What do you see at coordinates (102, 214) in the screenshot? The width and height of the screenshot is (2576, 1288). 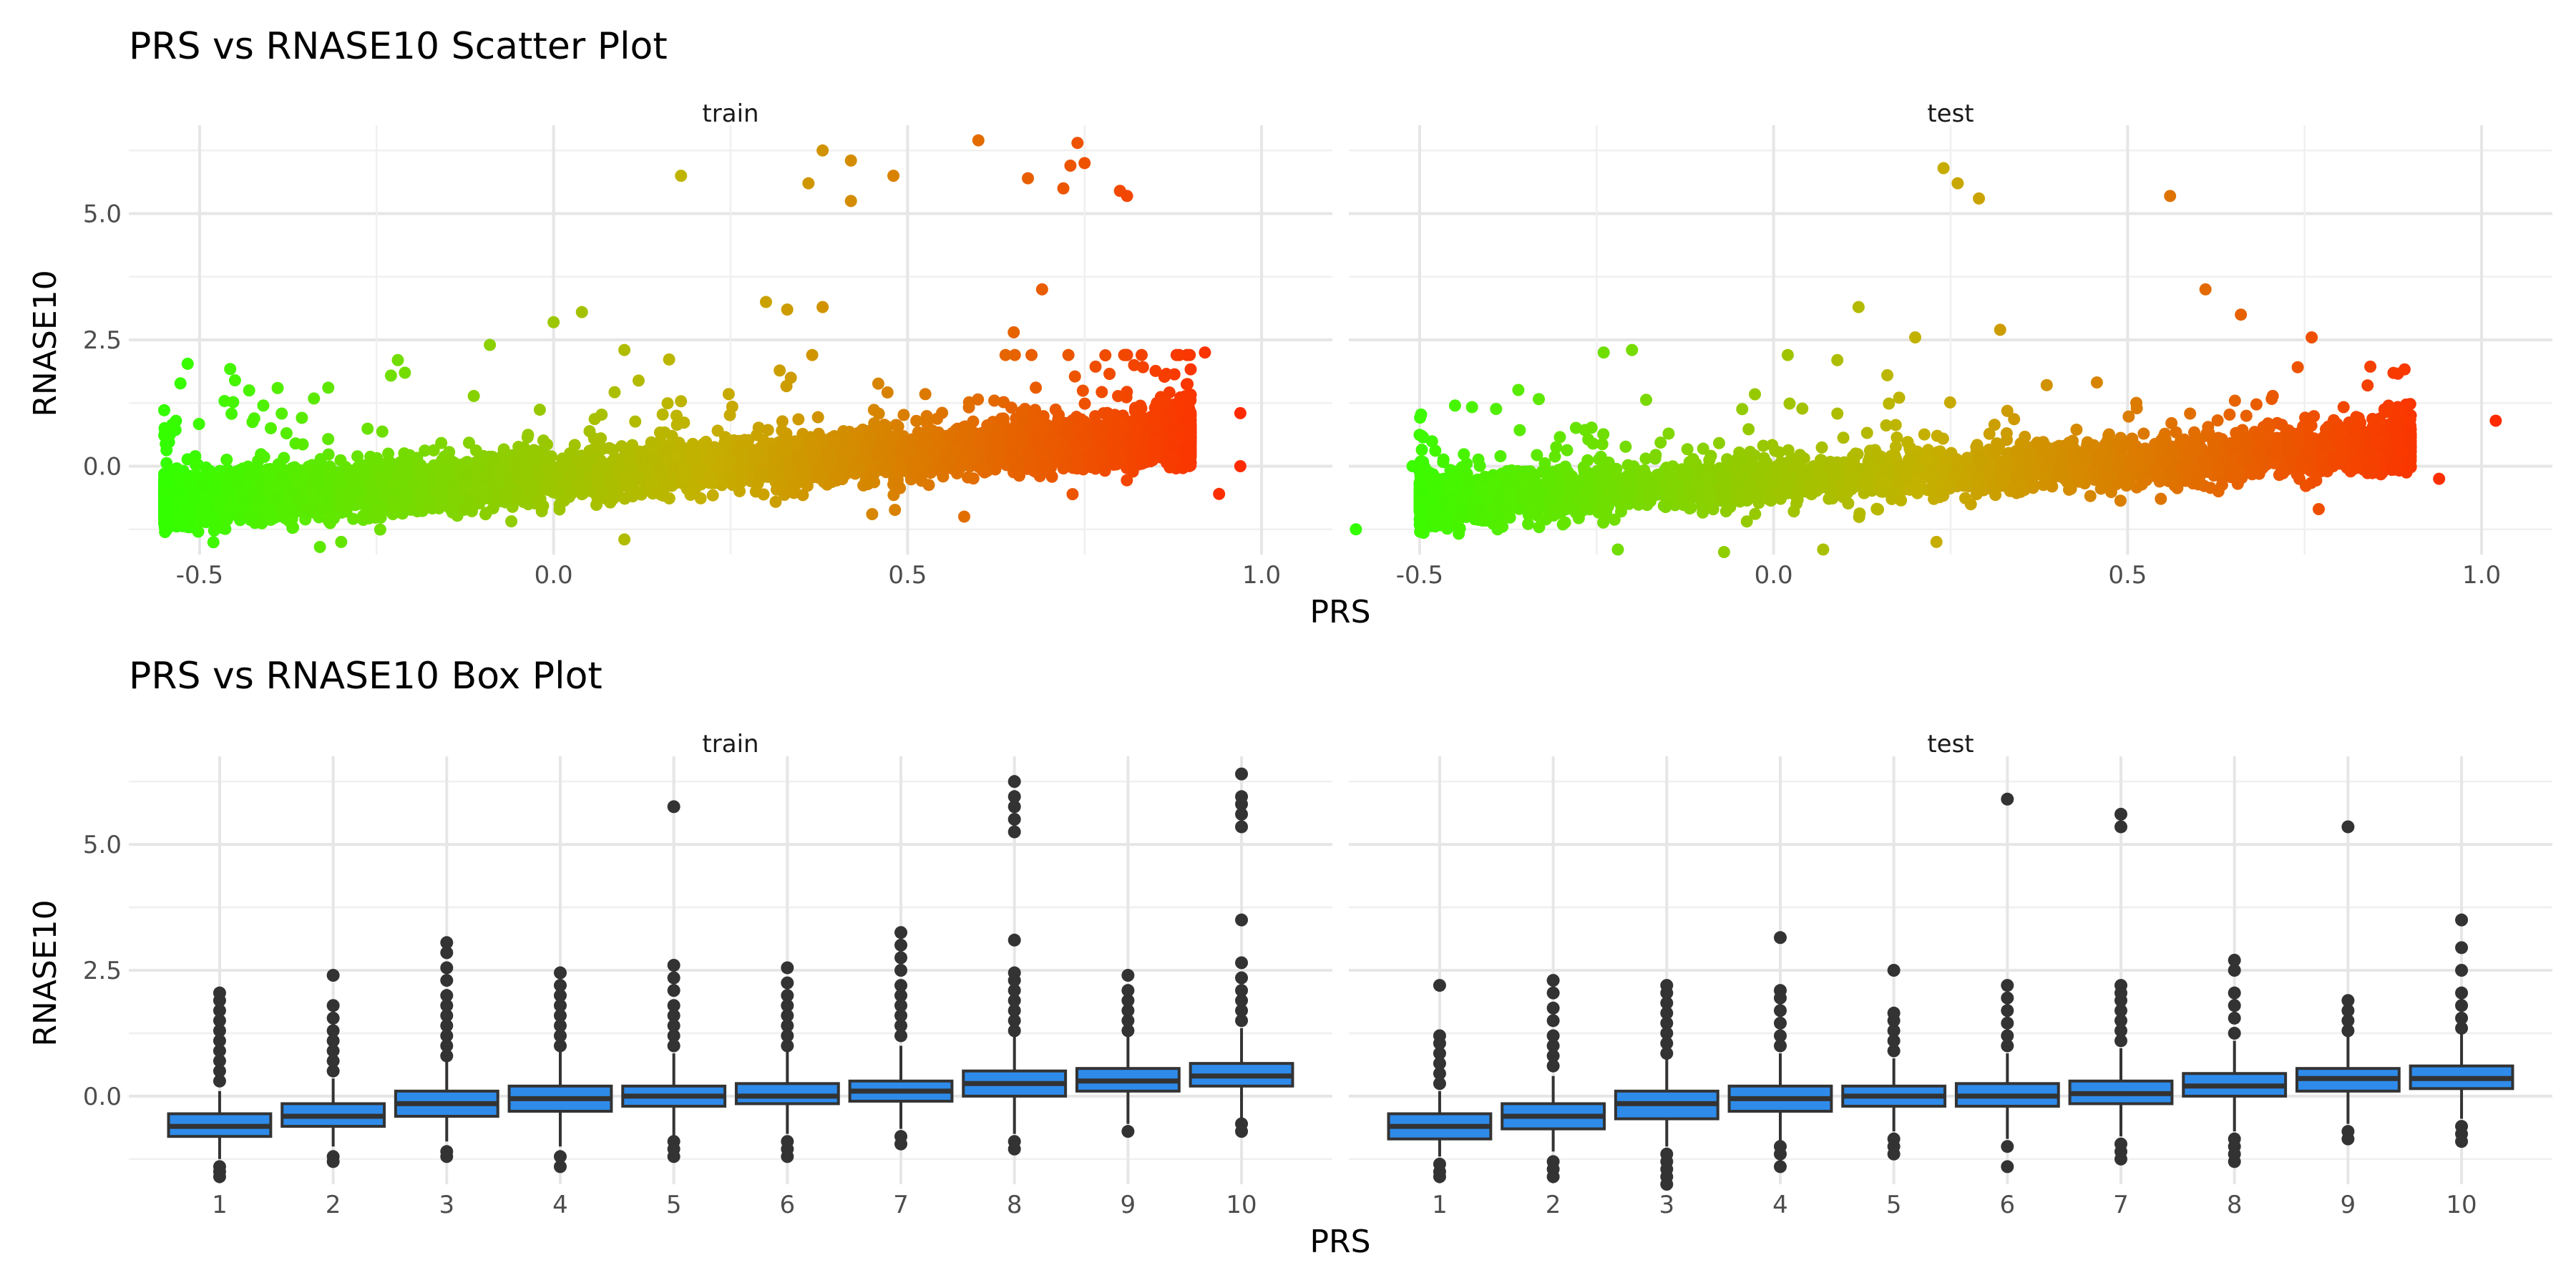 I see `scatter-y-tick-label: 5.0` at bounding box center [102, 214].